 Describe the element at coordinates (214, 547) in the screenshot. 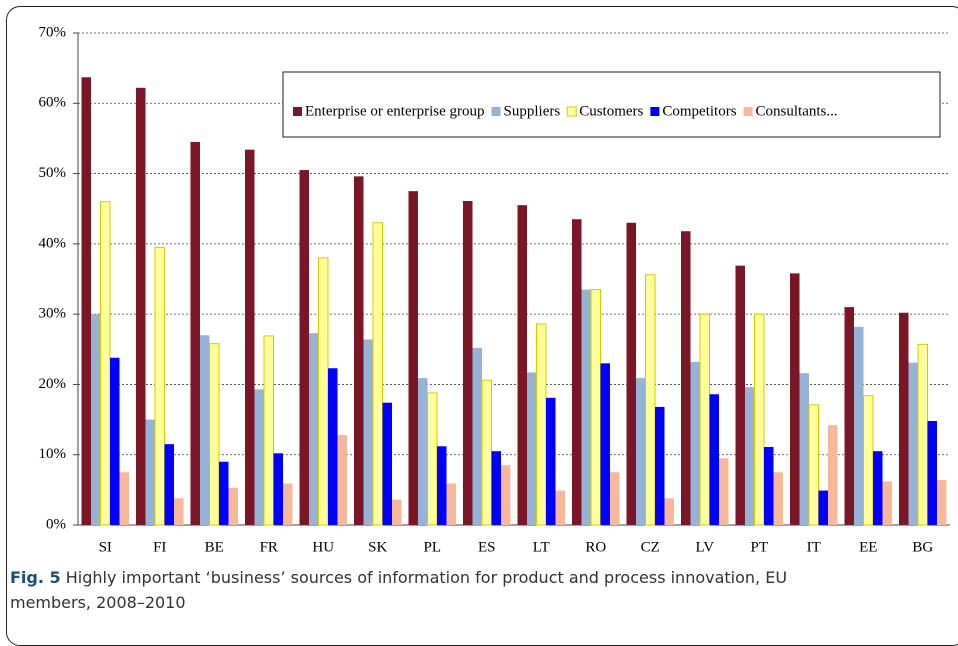

I see `x-tick-label: BE` at that location.